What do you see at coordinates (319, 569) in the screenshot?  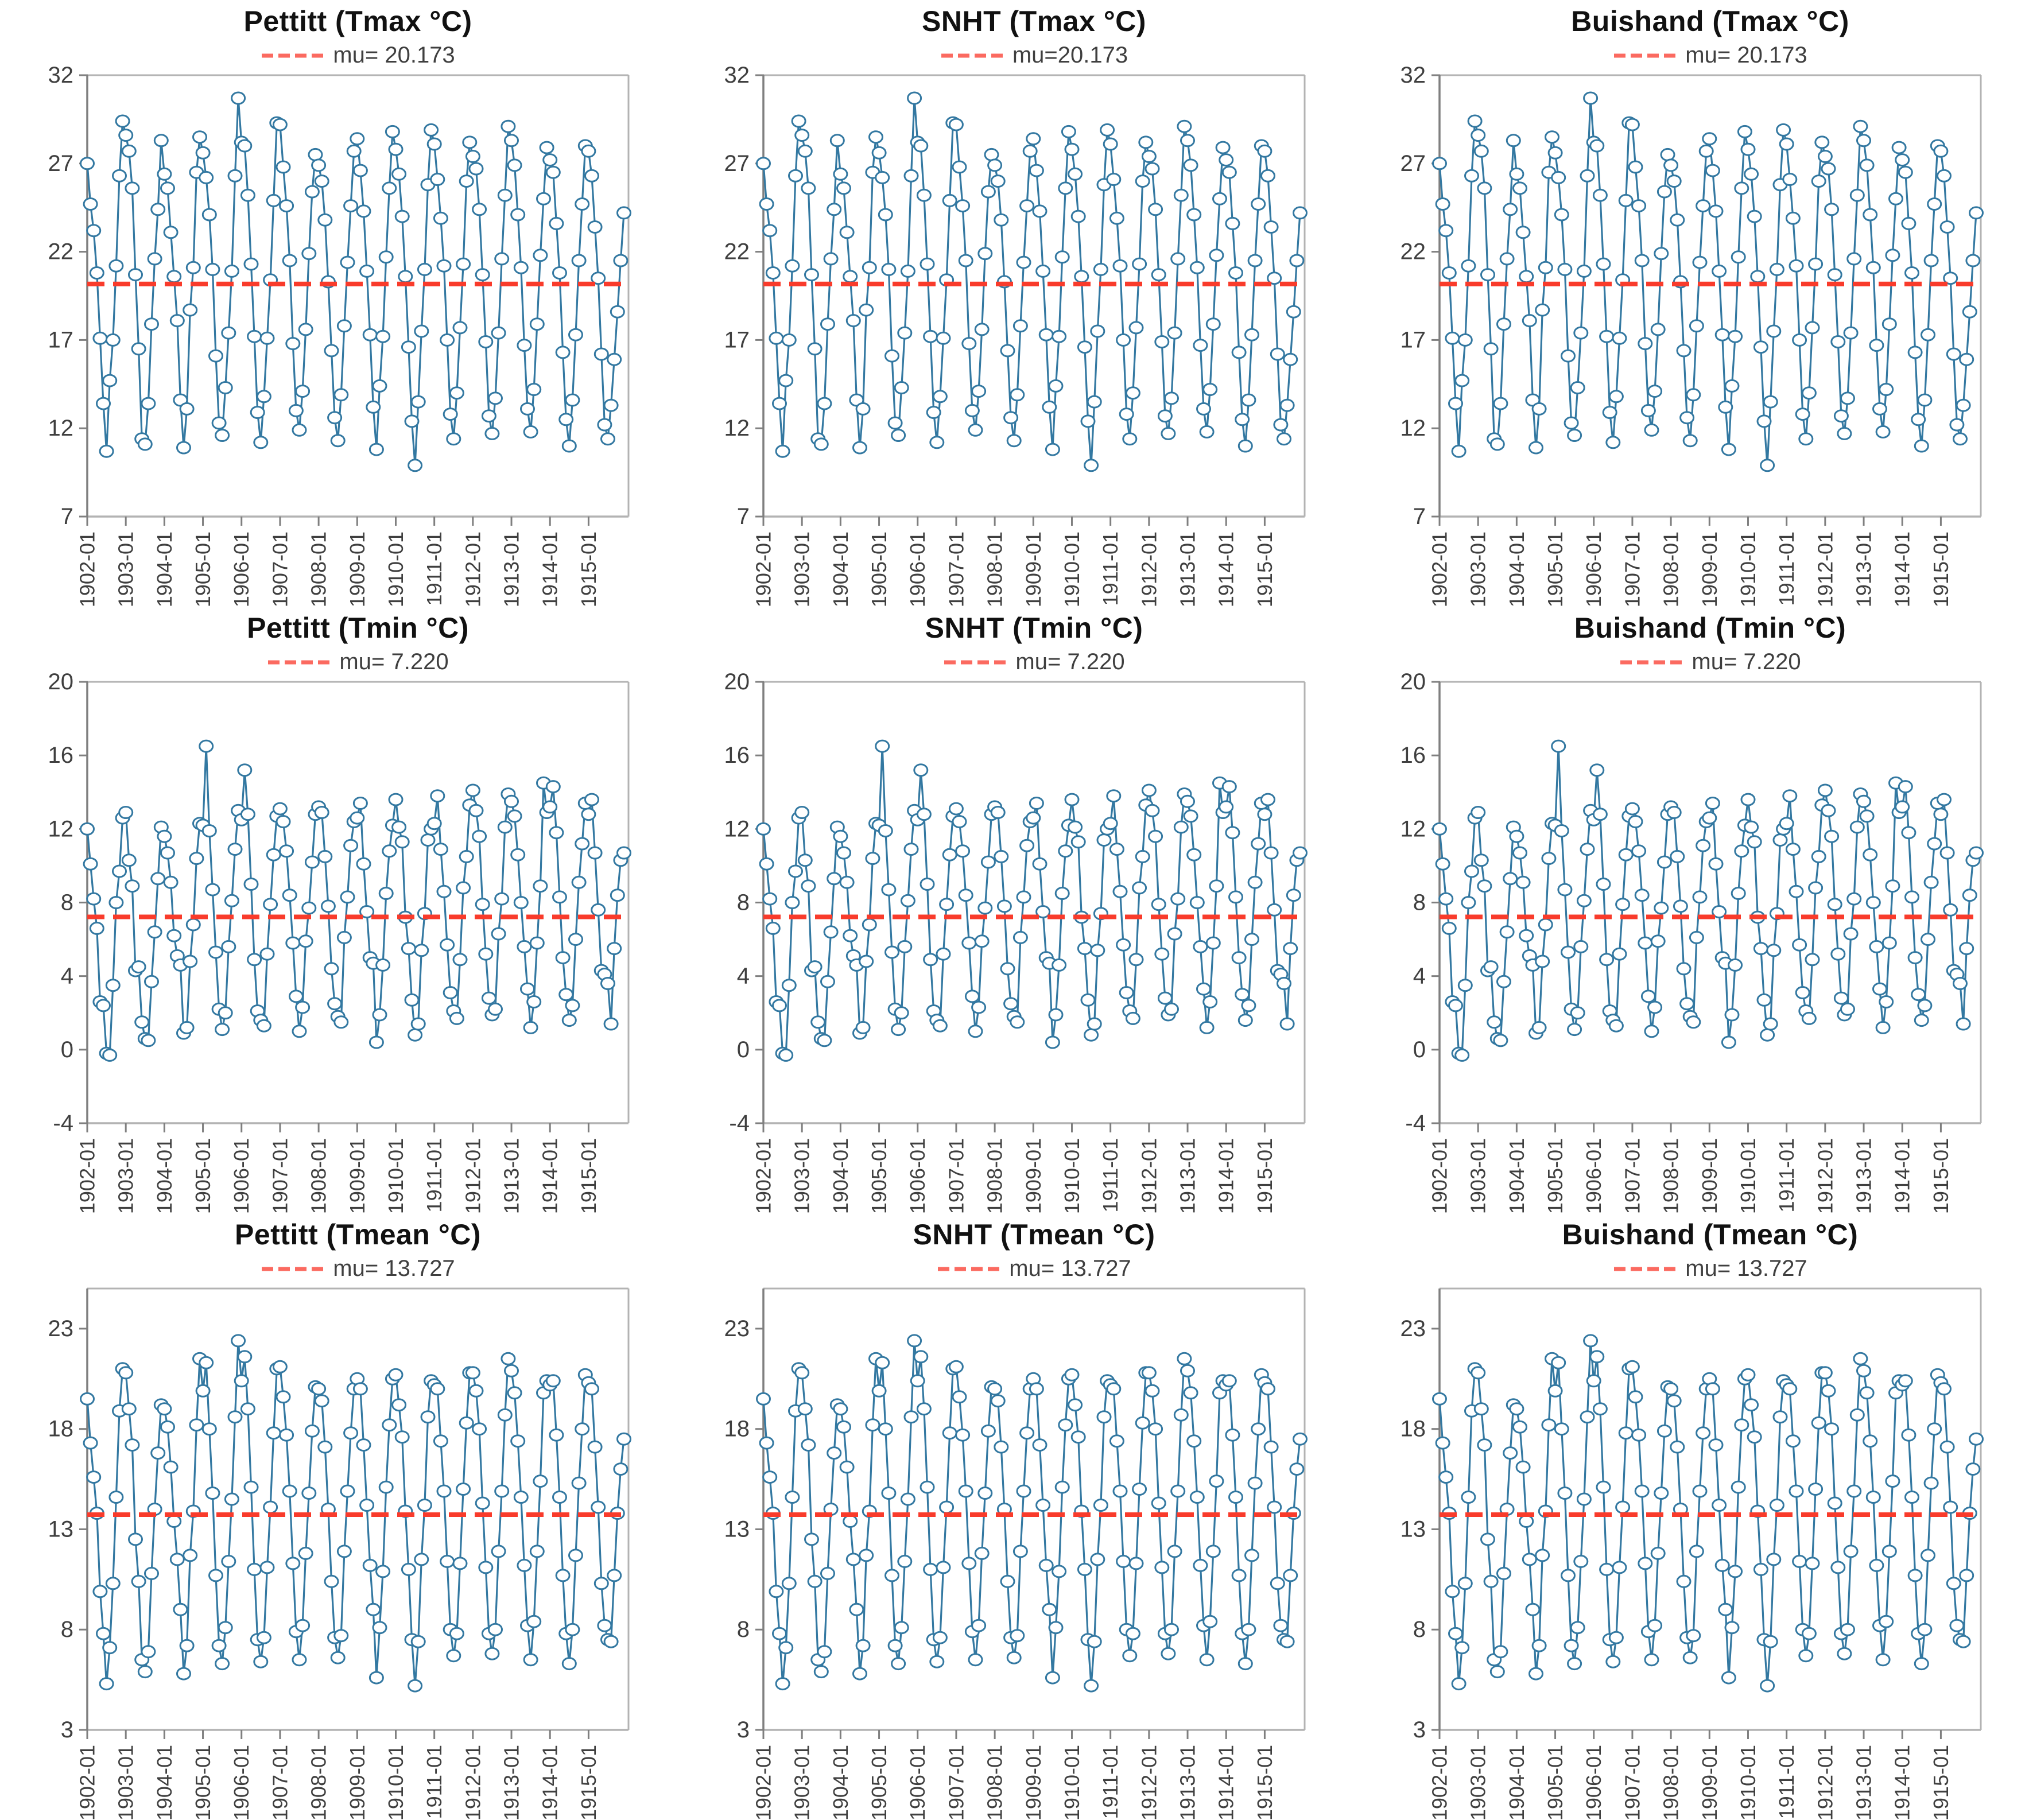 I see `x-tick-label: 1908-01` at bounding box center [319, 569].